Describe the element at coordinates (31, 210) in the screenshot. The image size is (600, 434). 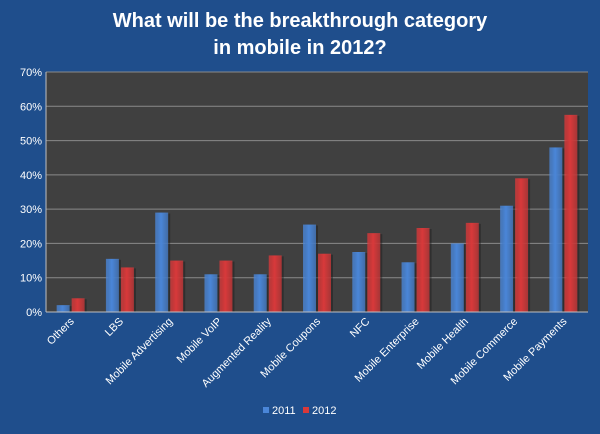
I see `y-tick-label: 30%` at that location.